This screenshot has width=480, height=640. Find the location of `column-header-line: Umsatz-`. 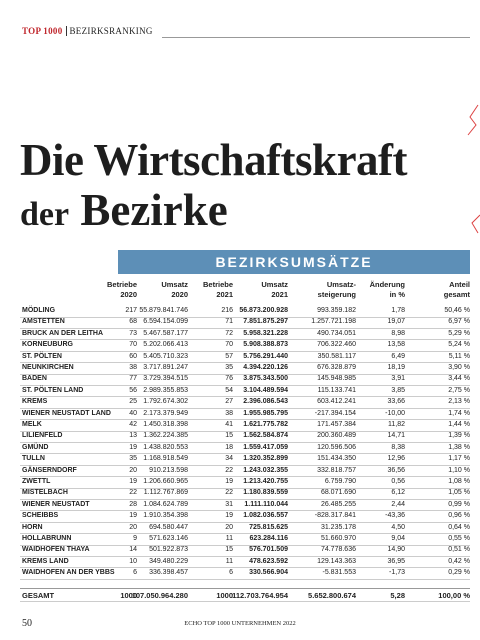

column-header-line: Umsatz- is located at coordinates (341, 284).